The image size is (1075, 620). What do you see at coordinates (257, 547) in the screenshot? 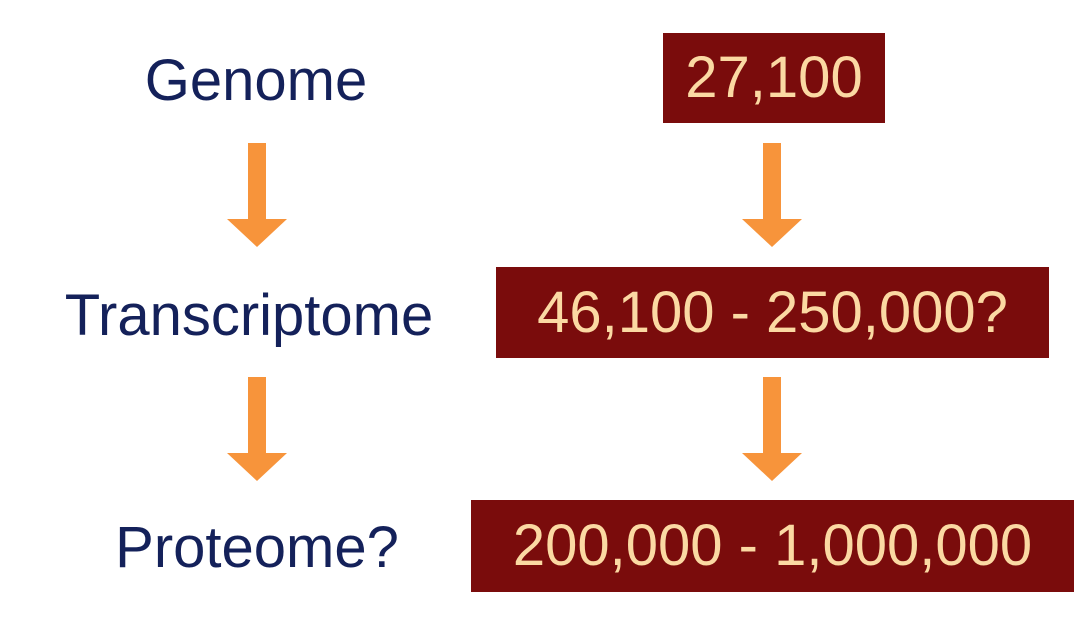
I see `proteome-label: Proteome?` at bounding box center [257, 547].